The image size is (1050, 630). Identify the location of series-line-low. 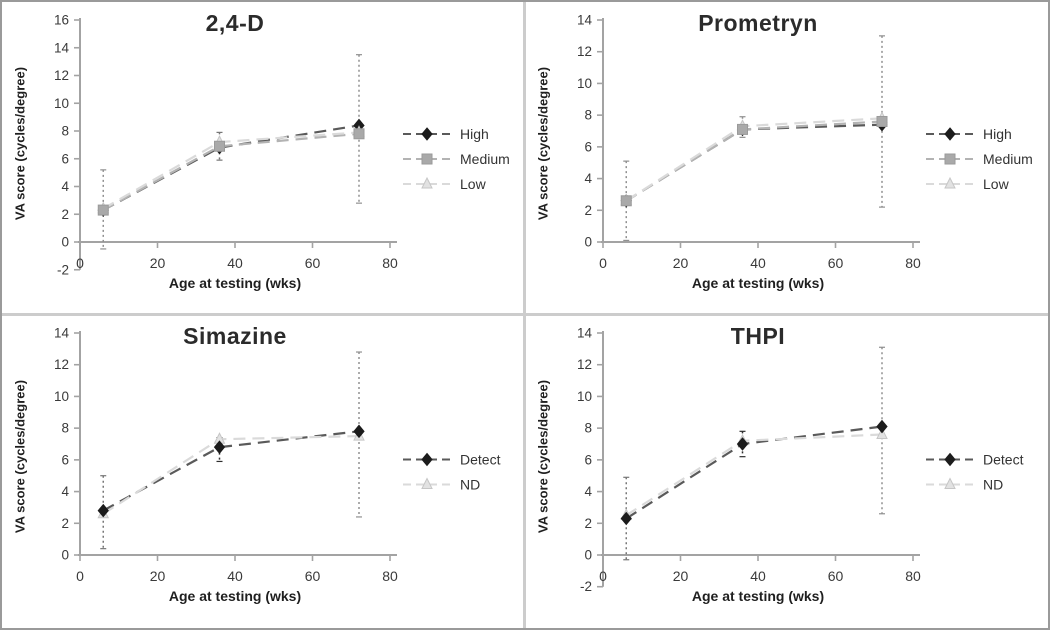
(754, 159).